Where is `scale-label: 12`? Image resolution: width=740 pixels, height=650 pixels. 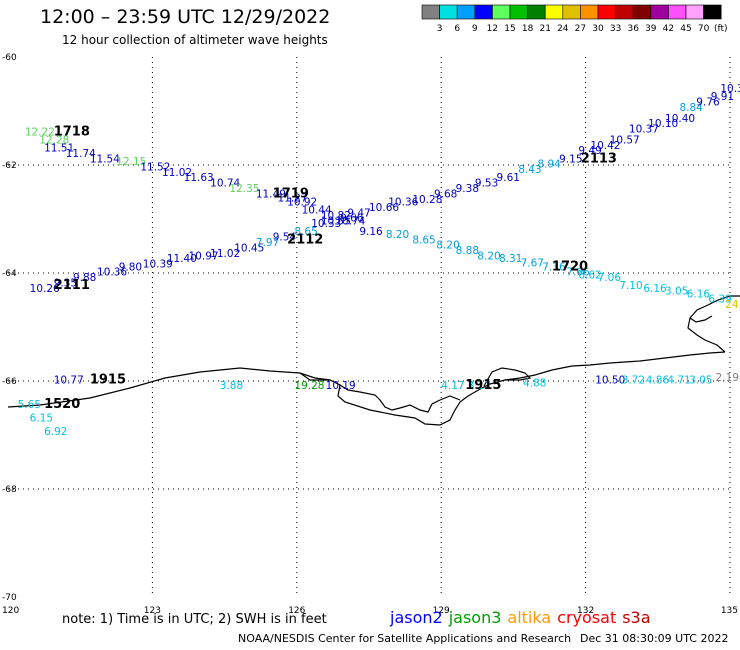
scale-label: 12 is located at coordinates (492, 29).